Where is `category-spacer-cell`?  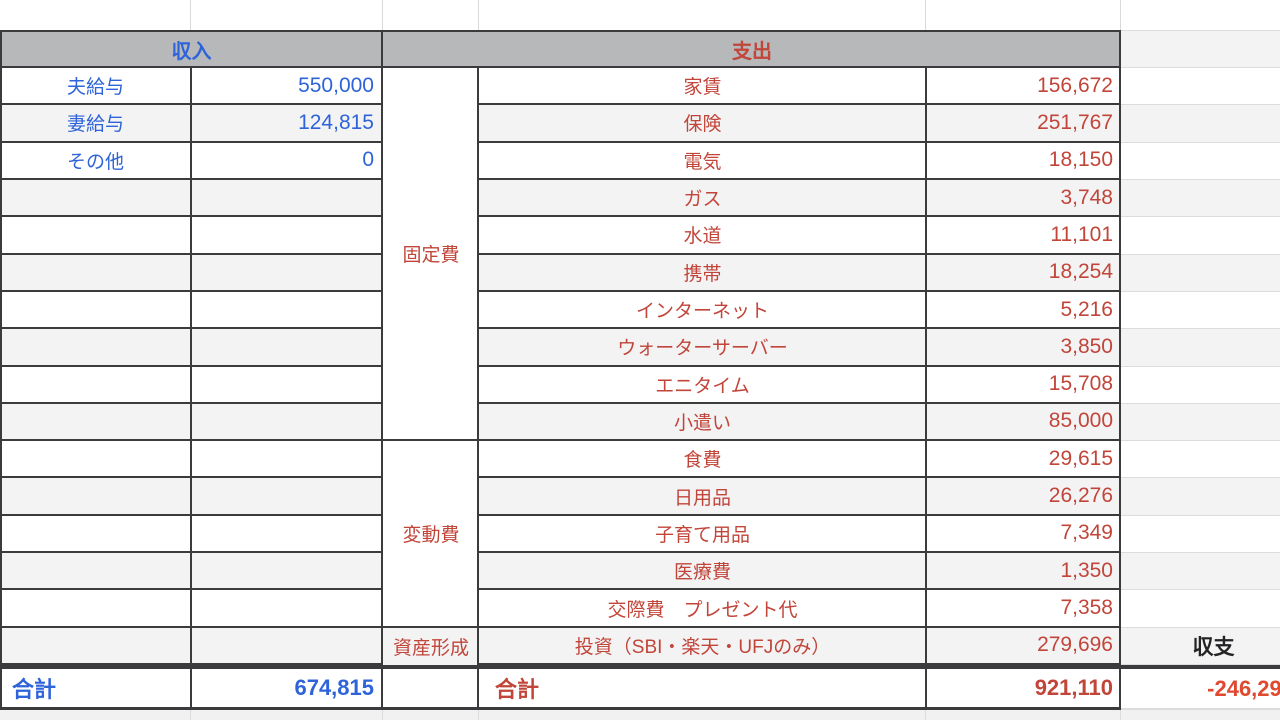 category-spacer-cell is located at coordinates (431, 688).